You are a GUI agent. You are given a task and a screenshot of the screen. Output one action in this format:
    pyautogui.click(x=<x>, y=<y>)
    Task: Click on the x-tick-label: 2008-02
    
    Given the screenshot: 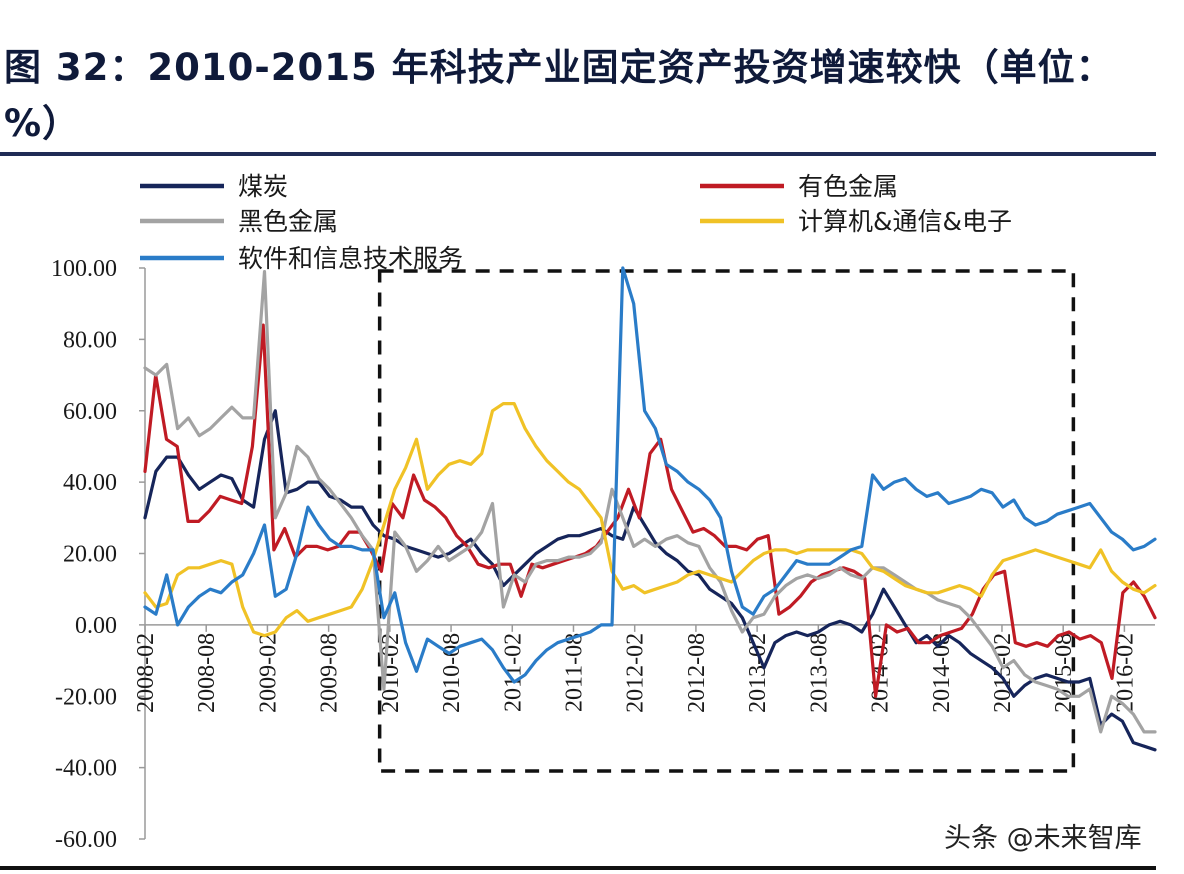 What is the action you would take?
    pyautogui.click(x=146, y=673)
    